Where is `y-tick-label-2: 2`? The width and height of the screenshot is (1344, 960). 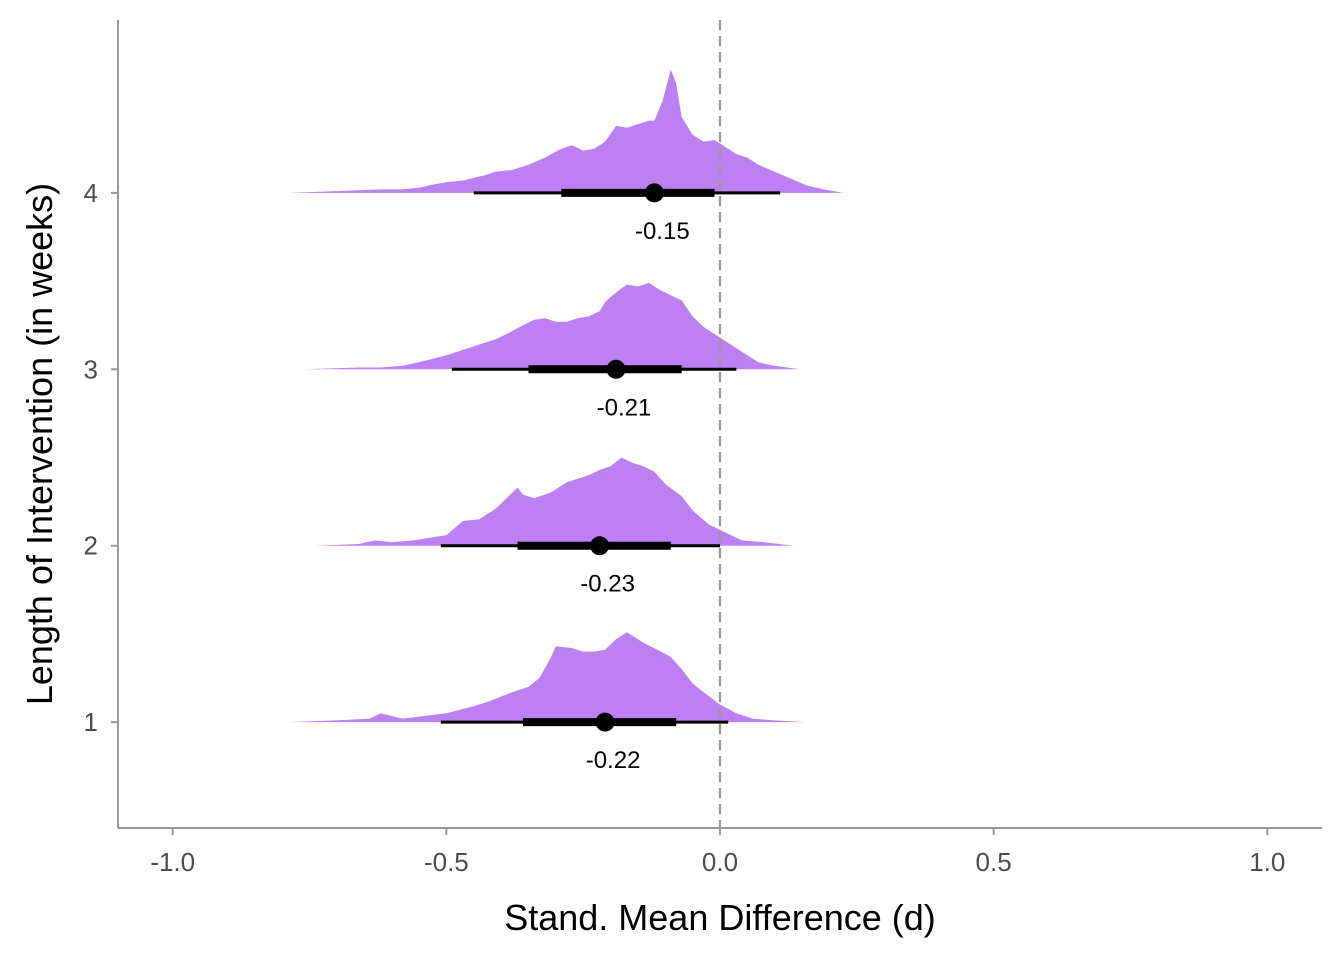
y-tick-label-2: 2 is located at coordinates (91, 546).